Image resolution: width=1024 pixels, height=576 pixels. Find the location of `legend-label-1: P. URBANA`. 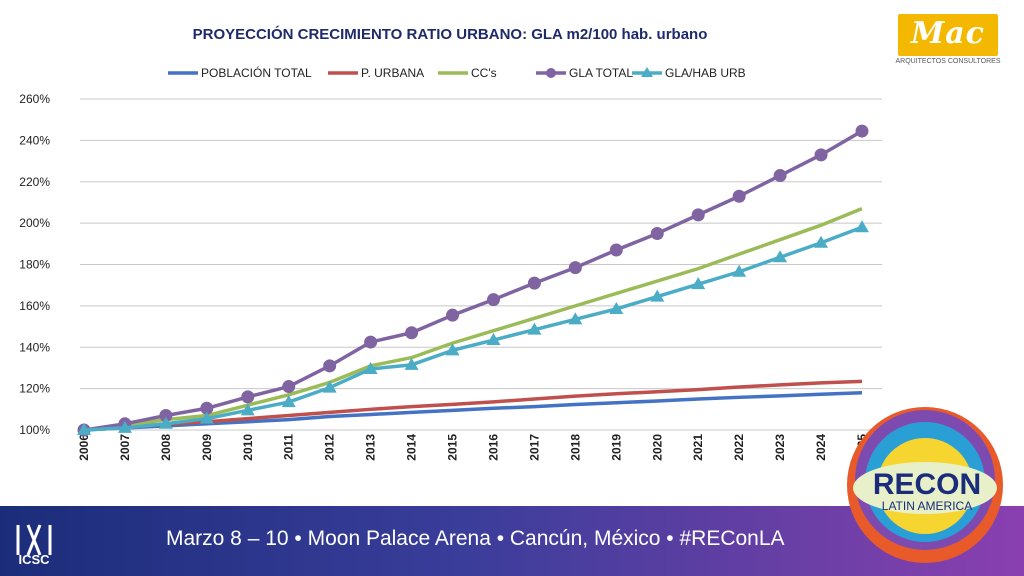

legend-label-1: P. URBANA is located at coordinates (392, 73).